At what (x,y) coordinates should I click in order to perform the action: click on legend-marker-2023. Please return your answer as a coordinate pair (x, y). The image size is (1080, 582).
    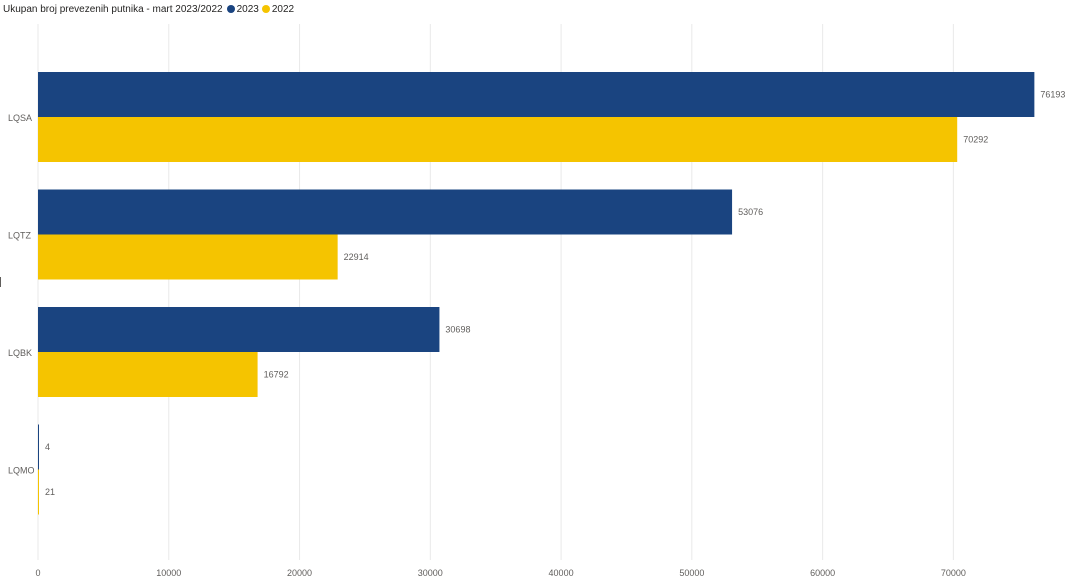
    Looking at the image, I should click on (230, 9).